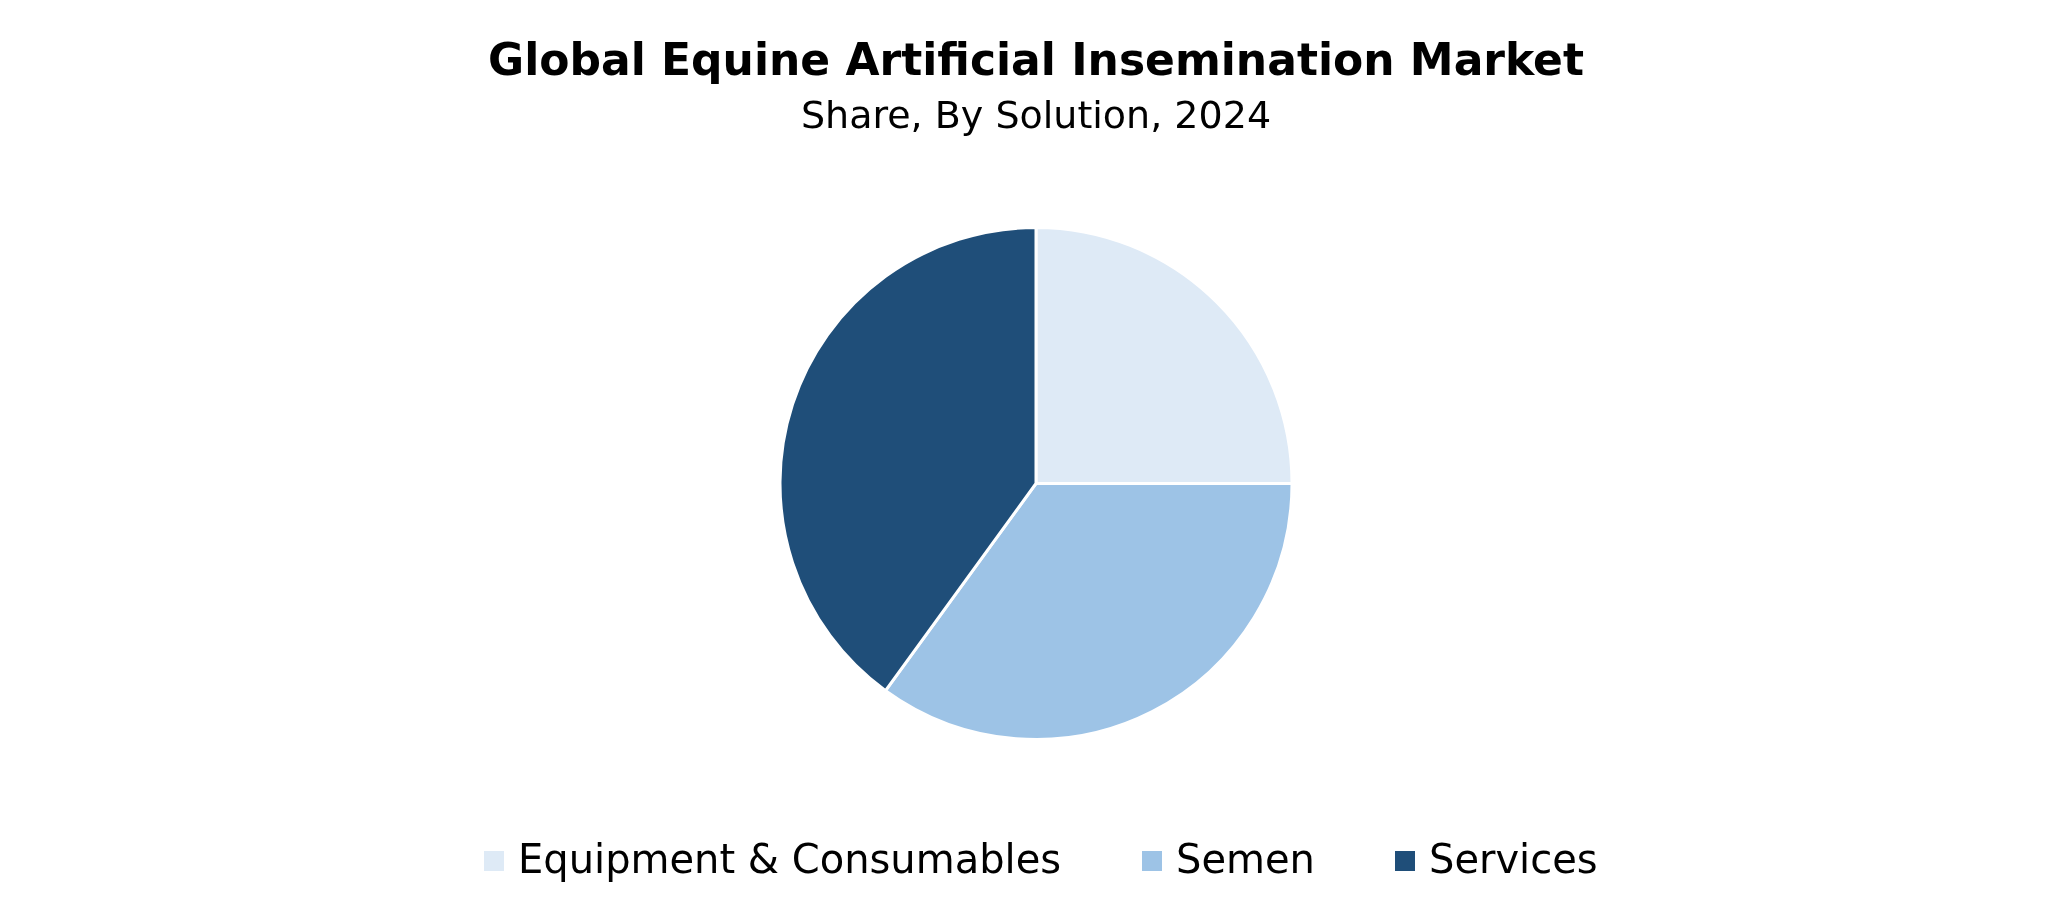 The image size is (2072, 921). I want to click on legend-label: Services, so click(1513, 859).